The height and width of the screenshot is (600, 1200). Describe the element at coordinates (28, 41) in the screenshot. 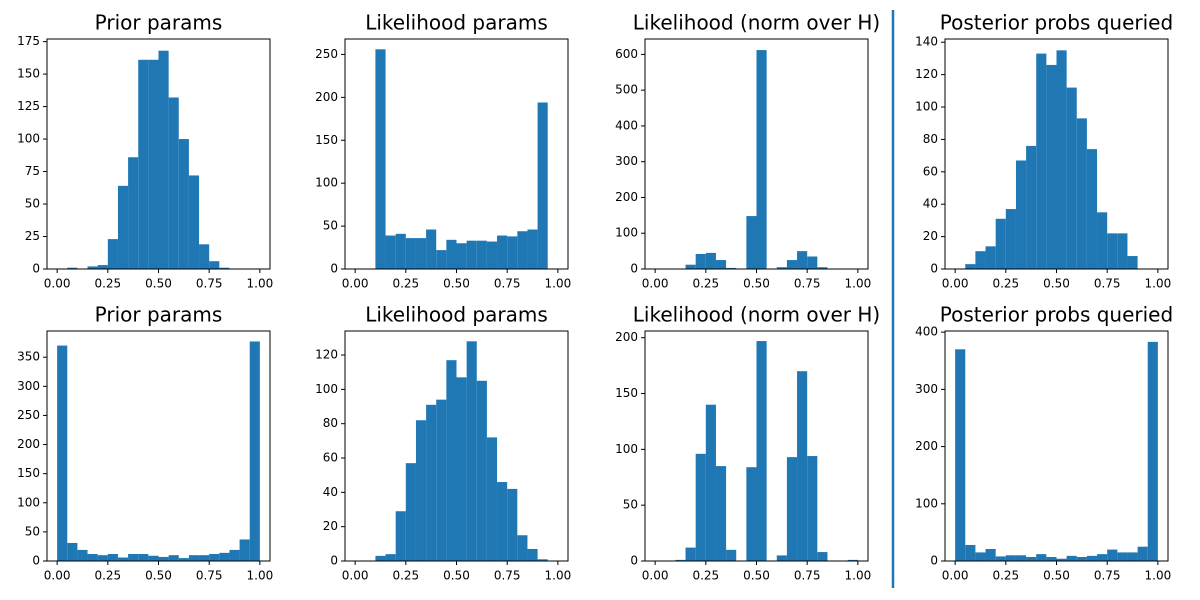

I see `y-tick-label: 175` at that location.